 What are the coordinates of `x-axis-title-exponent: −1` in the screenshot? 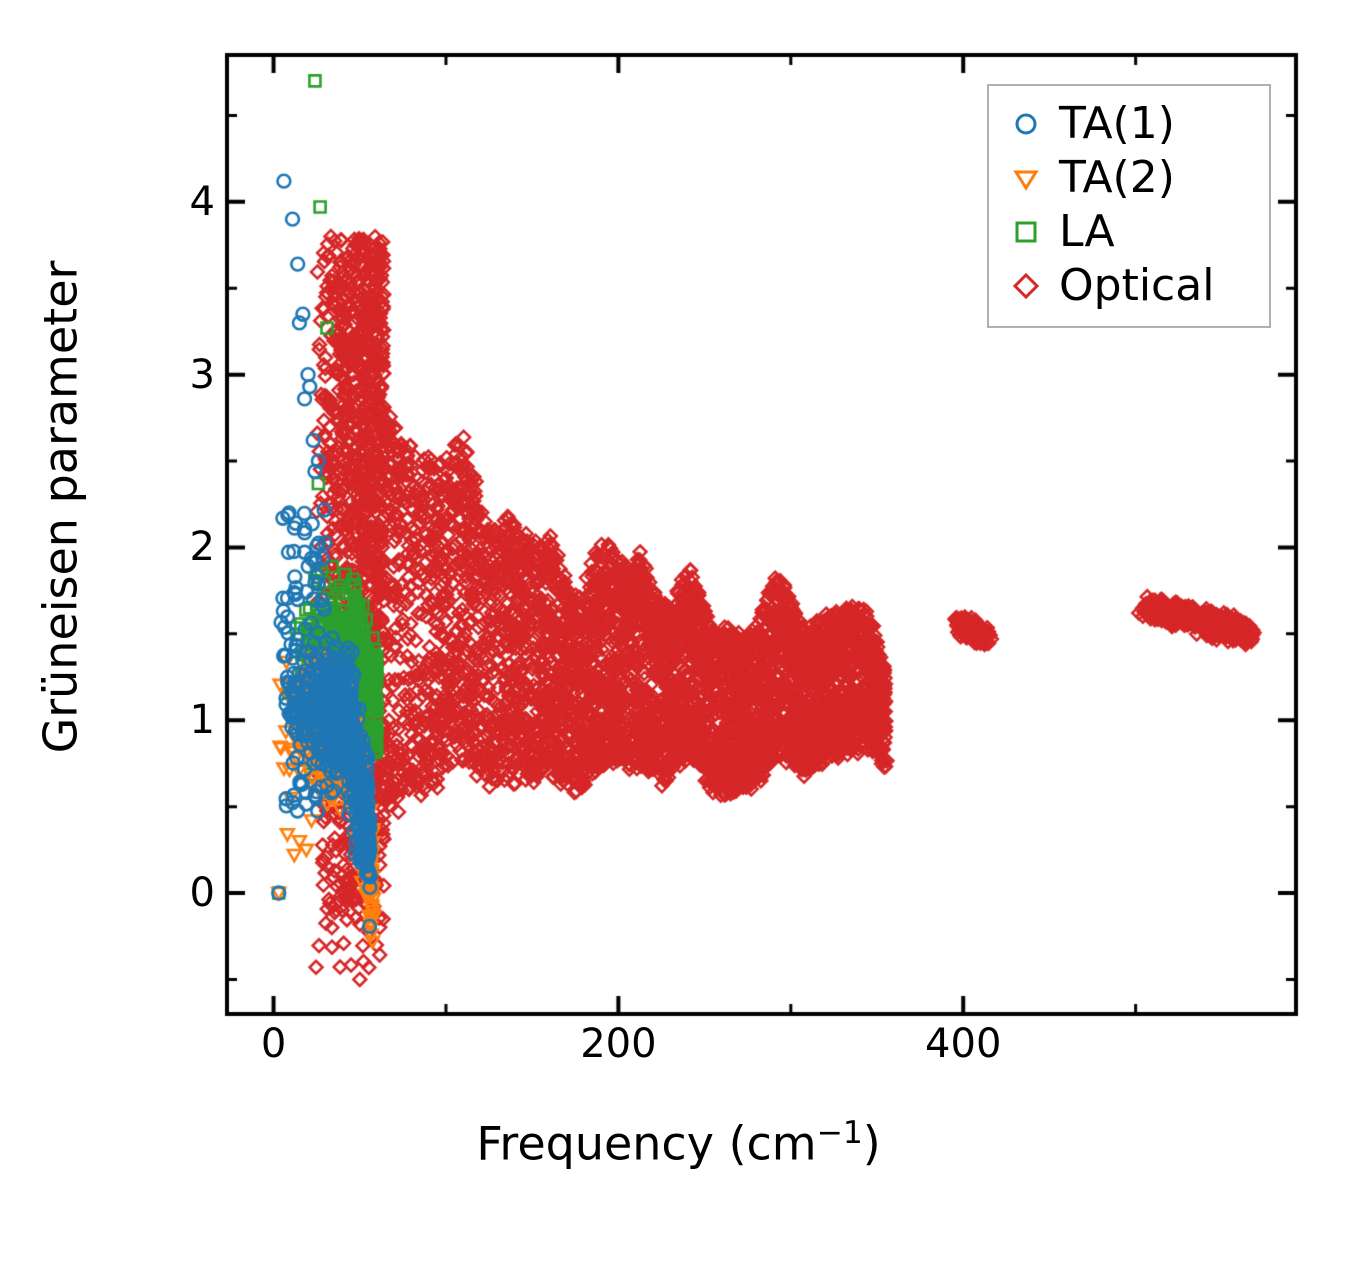 It's located at (839, 1133).